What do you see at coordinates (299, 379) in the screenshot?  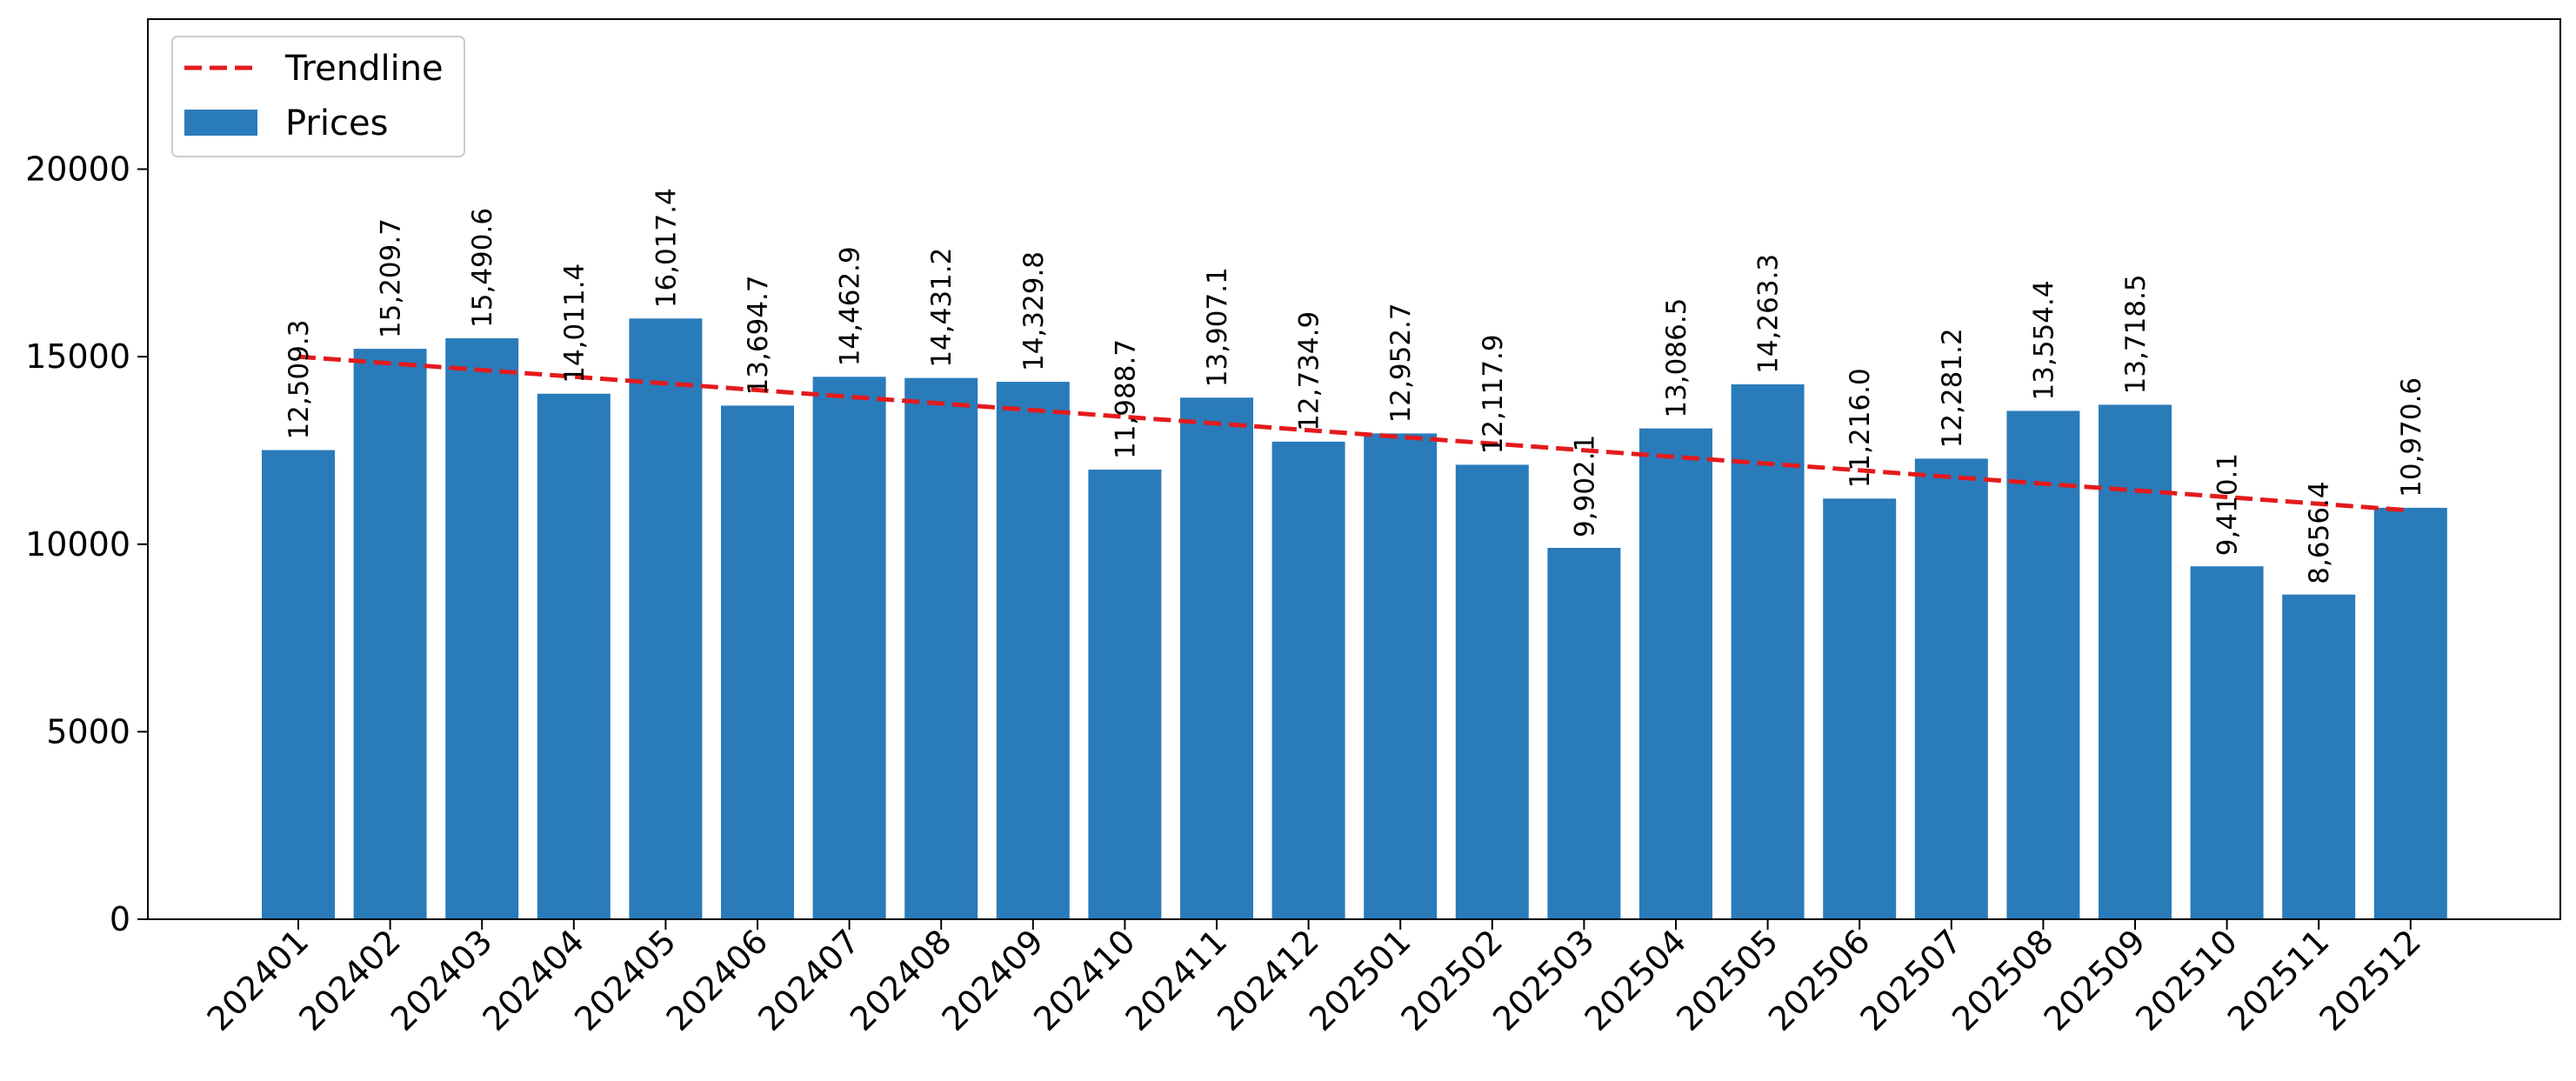 I see `bar-value-label: 12,509.3` at bounding box center [299, 379].